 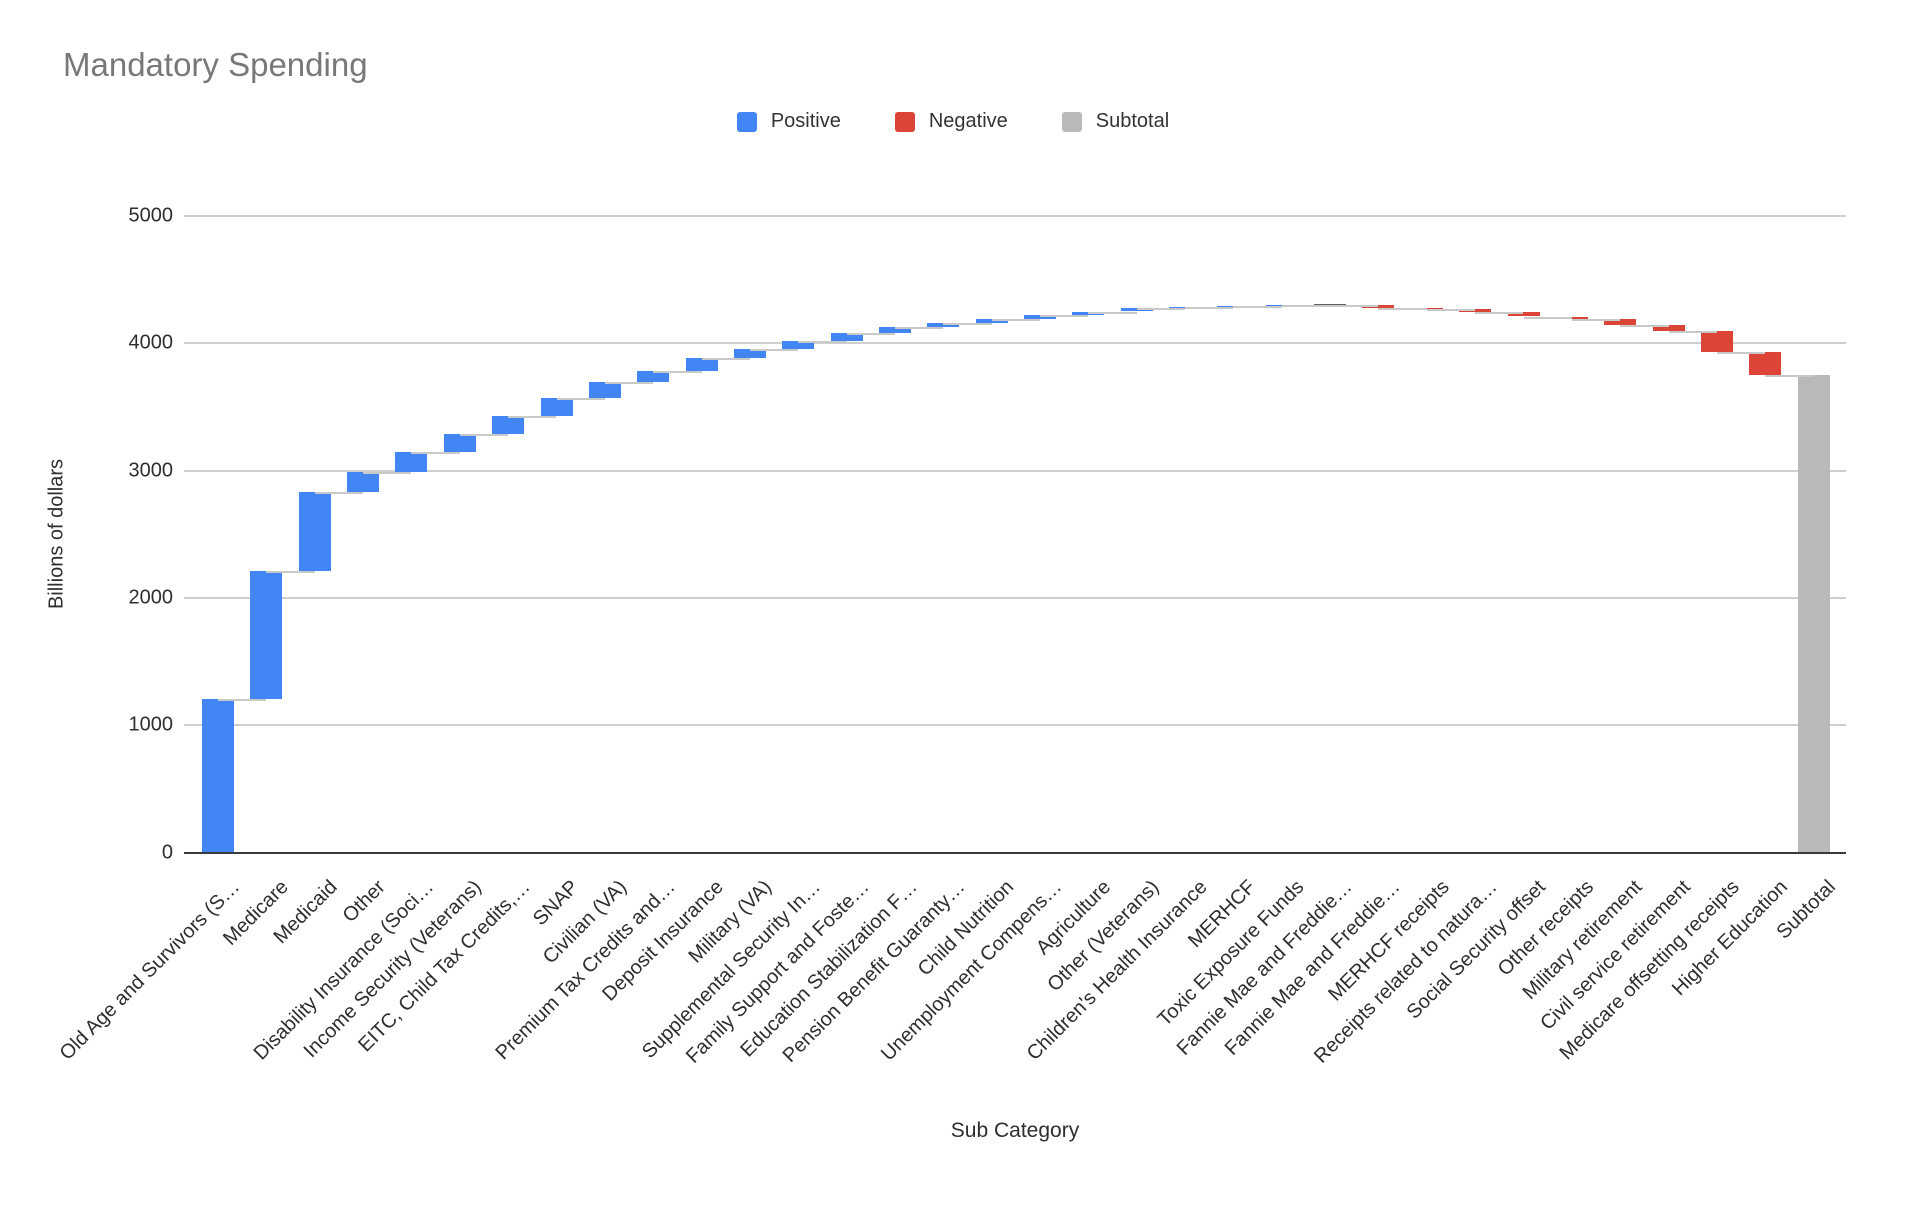 I want to click on y-axis-tick-label: 2000, so click(x=151, y=597).